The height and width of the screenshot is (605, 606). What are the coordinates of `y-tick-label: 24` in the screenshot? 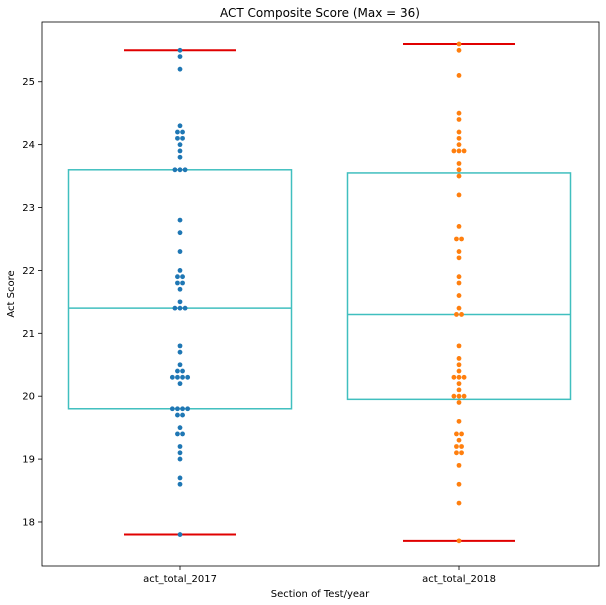 It's located at (28, 145).